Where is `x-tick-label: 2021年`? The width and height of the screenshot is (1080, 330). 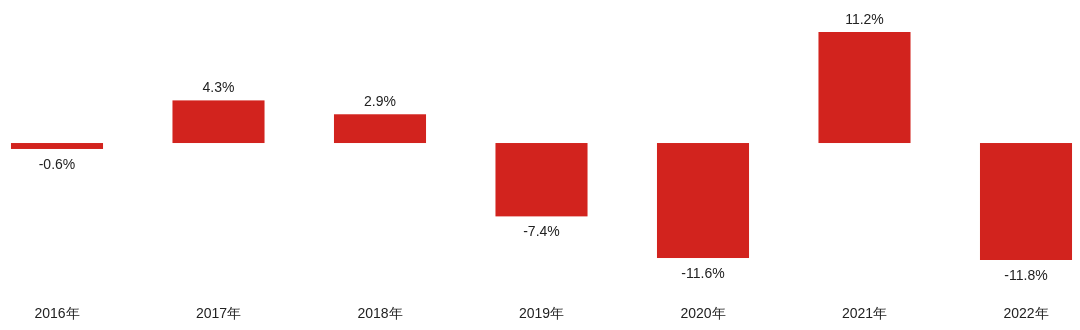
x-tick-label: 2021年 is located at coordinates (864, 313).